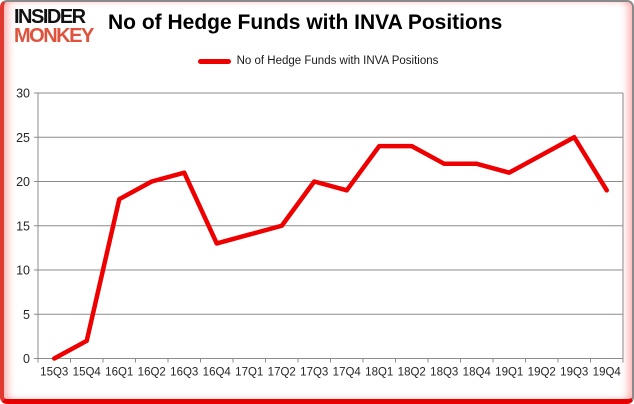  What do you see at coordinates (26, 315) in the screenshot?
I see `y-tick-label: 5` at bounding box center [26, 315].